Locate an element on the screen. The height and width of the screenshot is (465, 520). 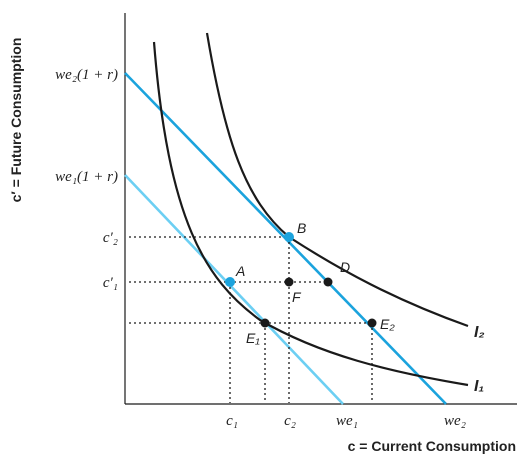
xtick-c2: c₂ is located at coordinates (290, 421).